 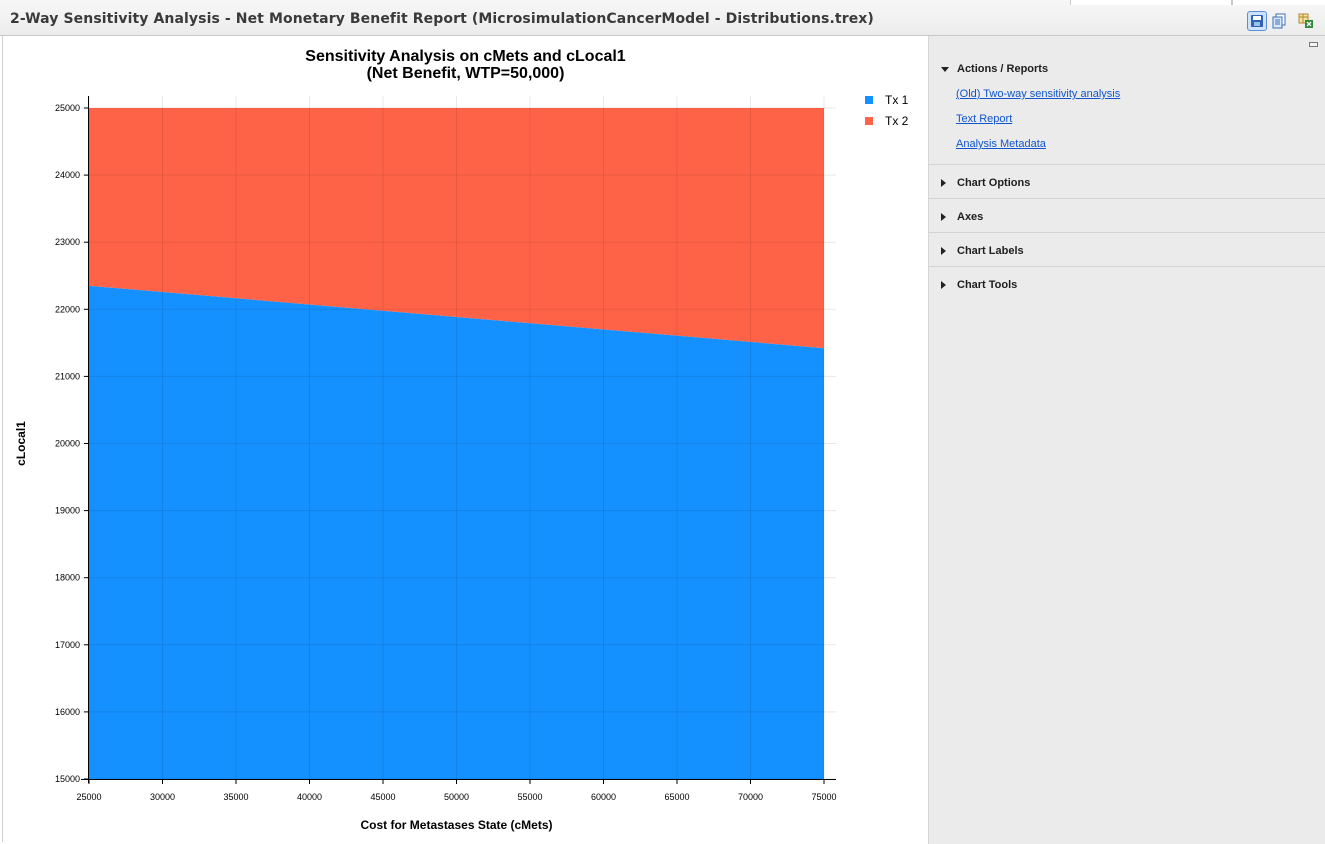 What do you see at coordinates (456, 797) in the screenshot?
I see `x-tick-label: 50000` at bounding box center [456, 797].